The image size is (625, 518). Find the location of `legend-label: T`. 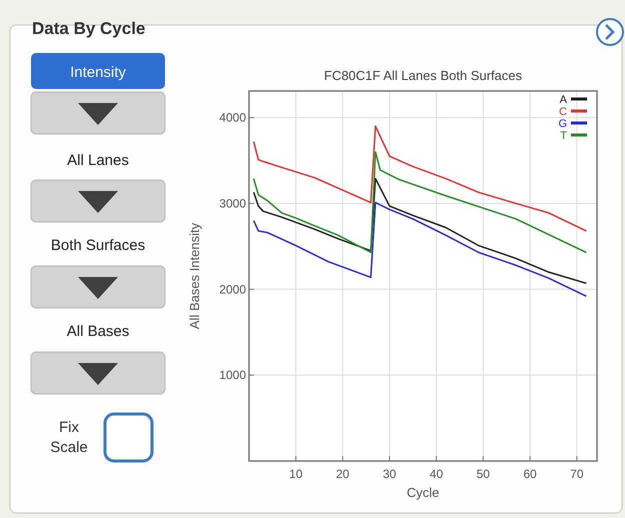

legend-label: T is located at coordinates (564, 136).